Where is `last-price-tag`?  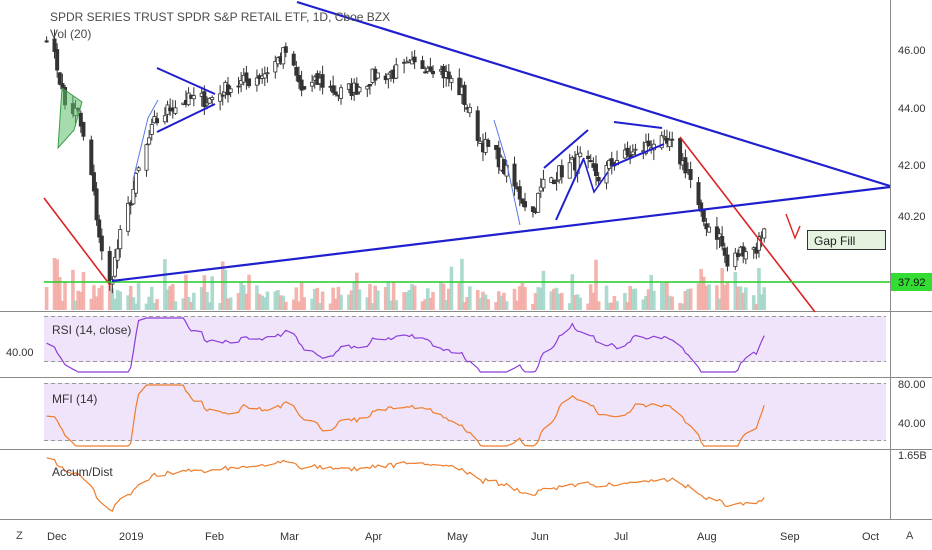 last-price-tag is located at coordinates (911, 215).